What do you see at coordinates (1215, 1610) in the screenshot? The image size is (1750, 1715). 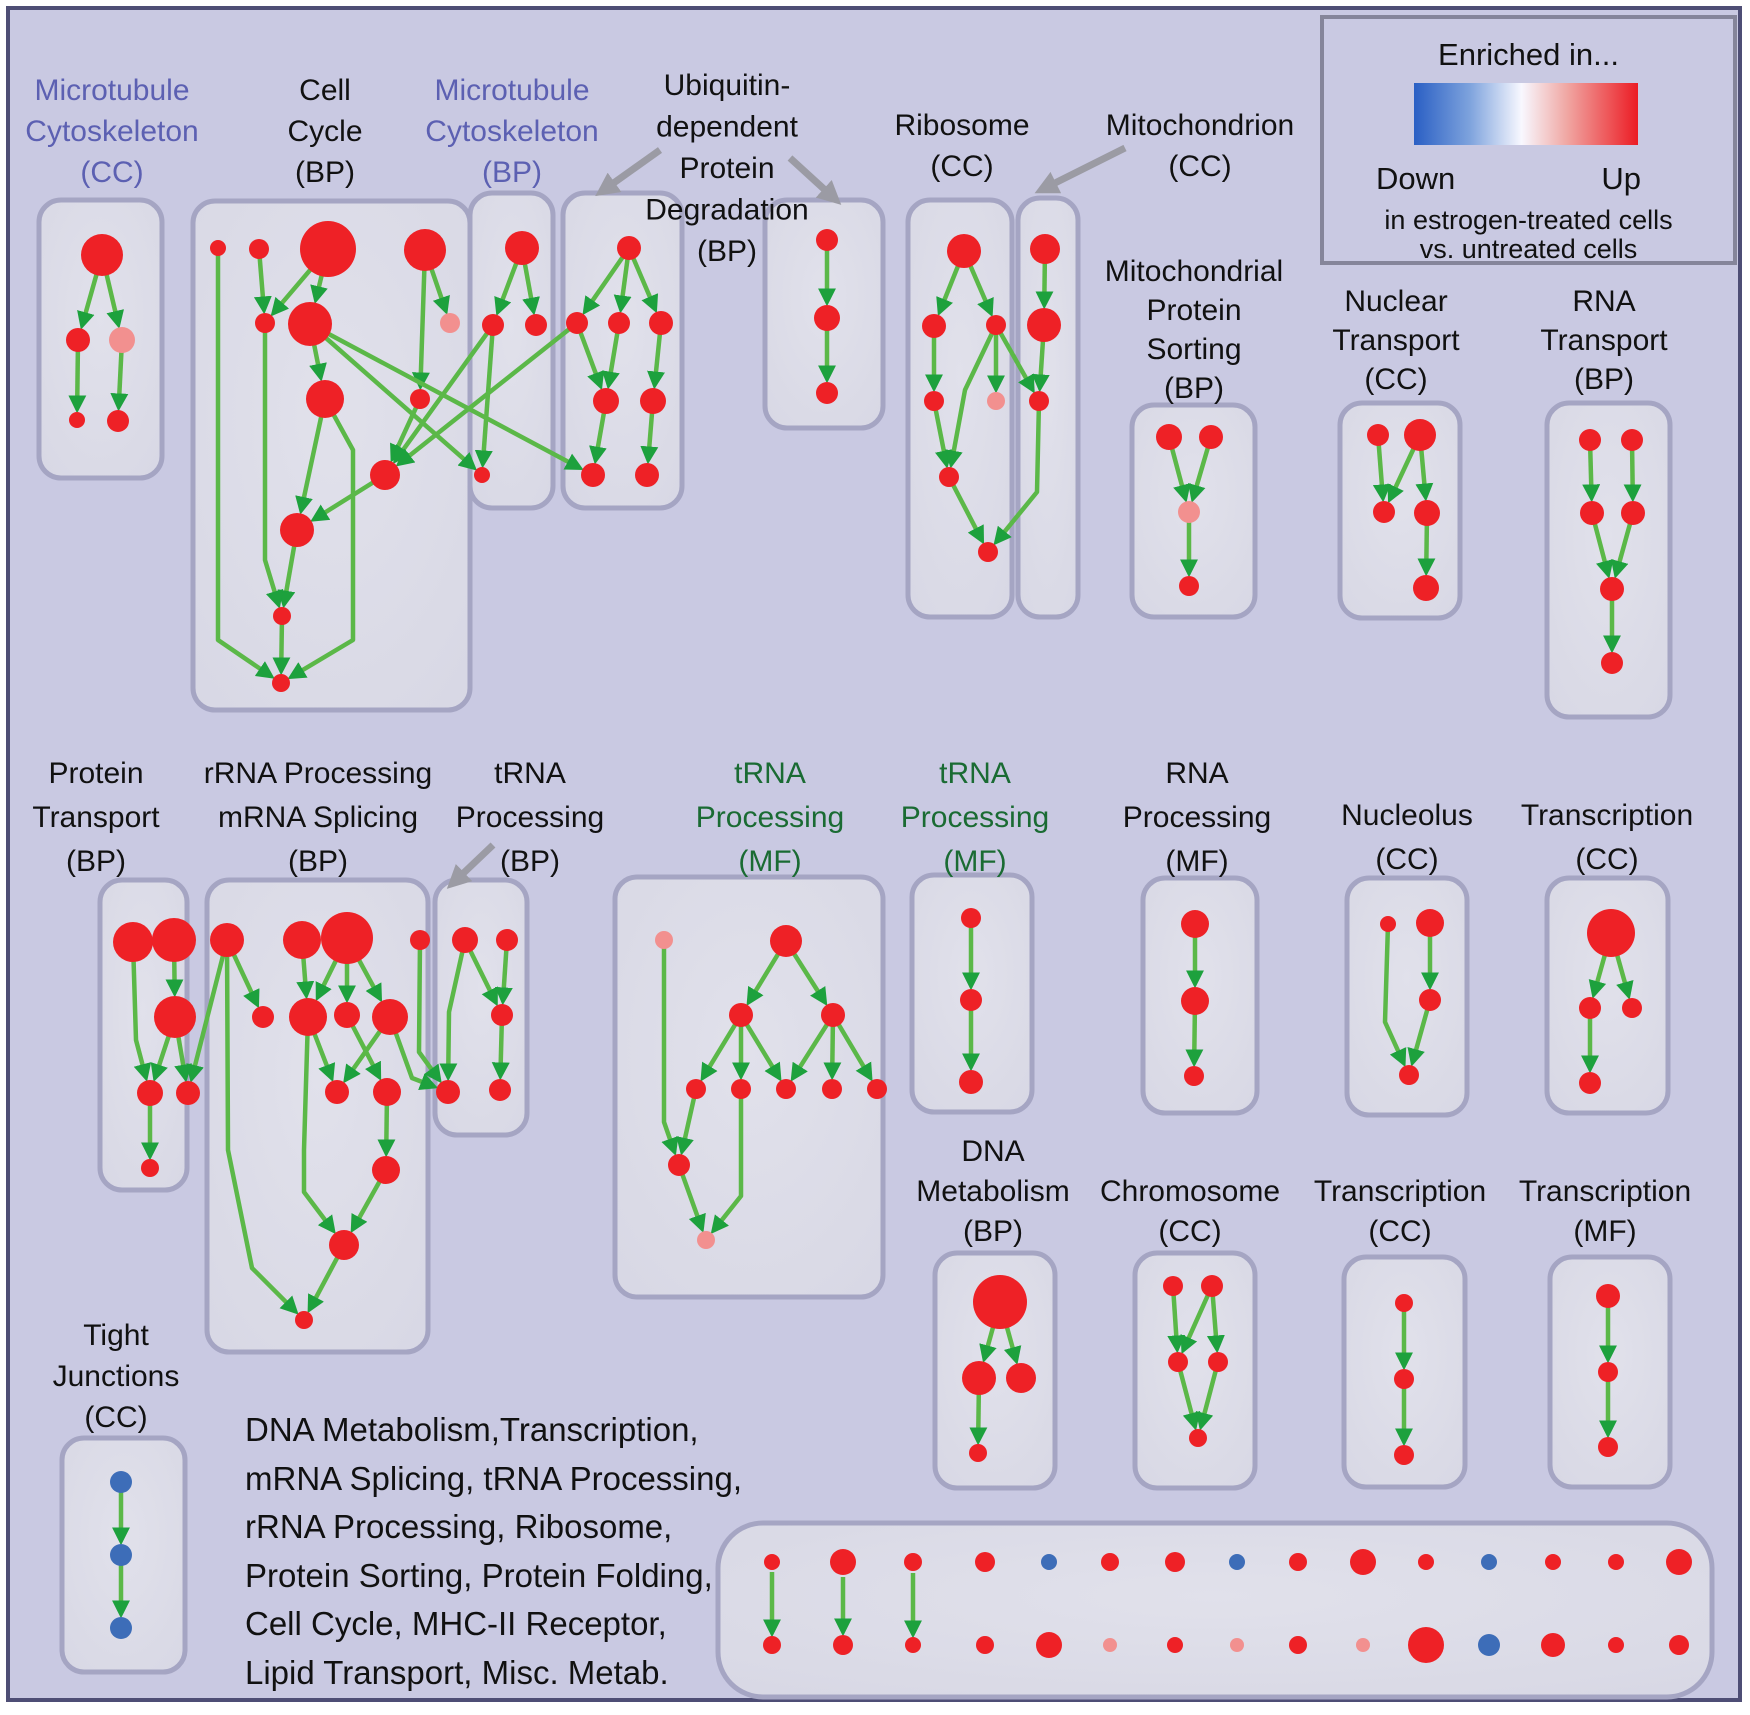 I see `misc-categories-box` at bounding box center [1215, 1610].